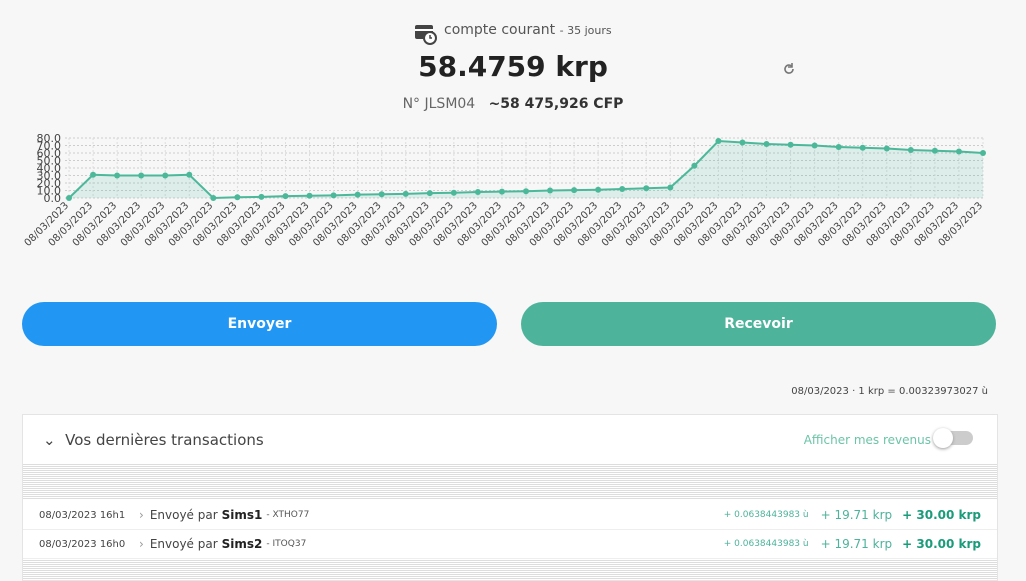  What do you see at coordinates (513, 66) in the screenshot?
I see `balance: 58.4759 krp` at bounding box center [513, 66].